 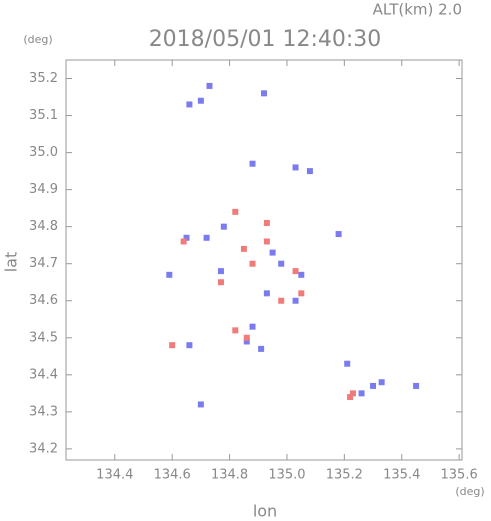 What do you see at coordinates (43, 448) in the screenshot?
I see `y-tick-label: 34.2` at bounding box center [43, 448].